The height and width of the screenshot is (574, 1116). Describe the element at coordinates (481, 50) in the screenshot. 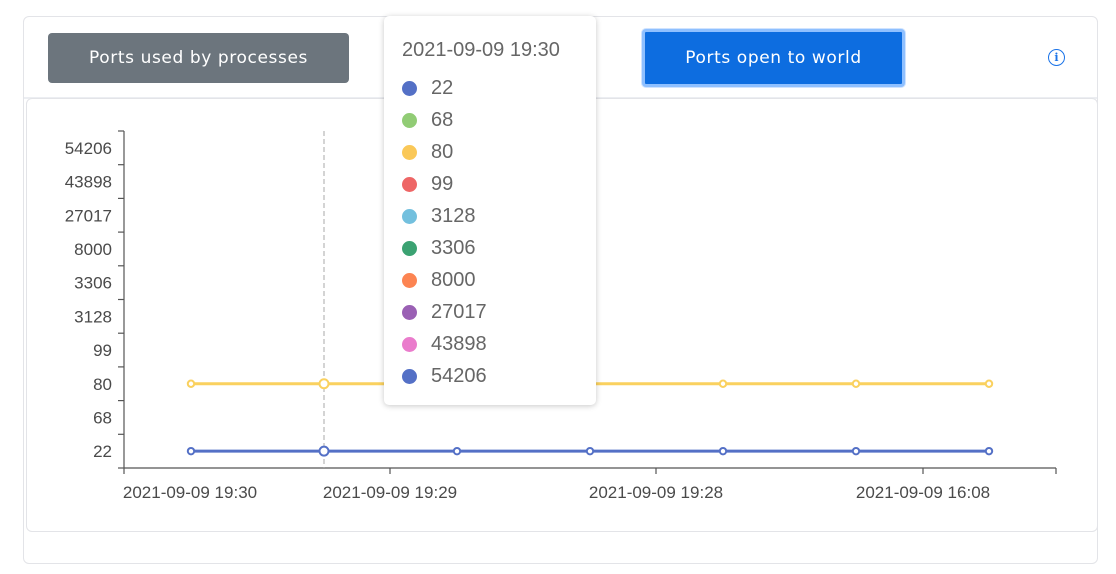

I see `tooltip-title: 2021-09-09 19:30` at that location.